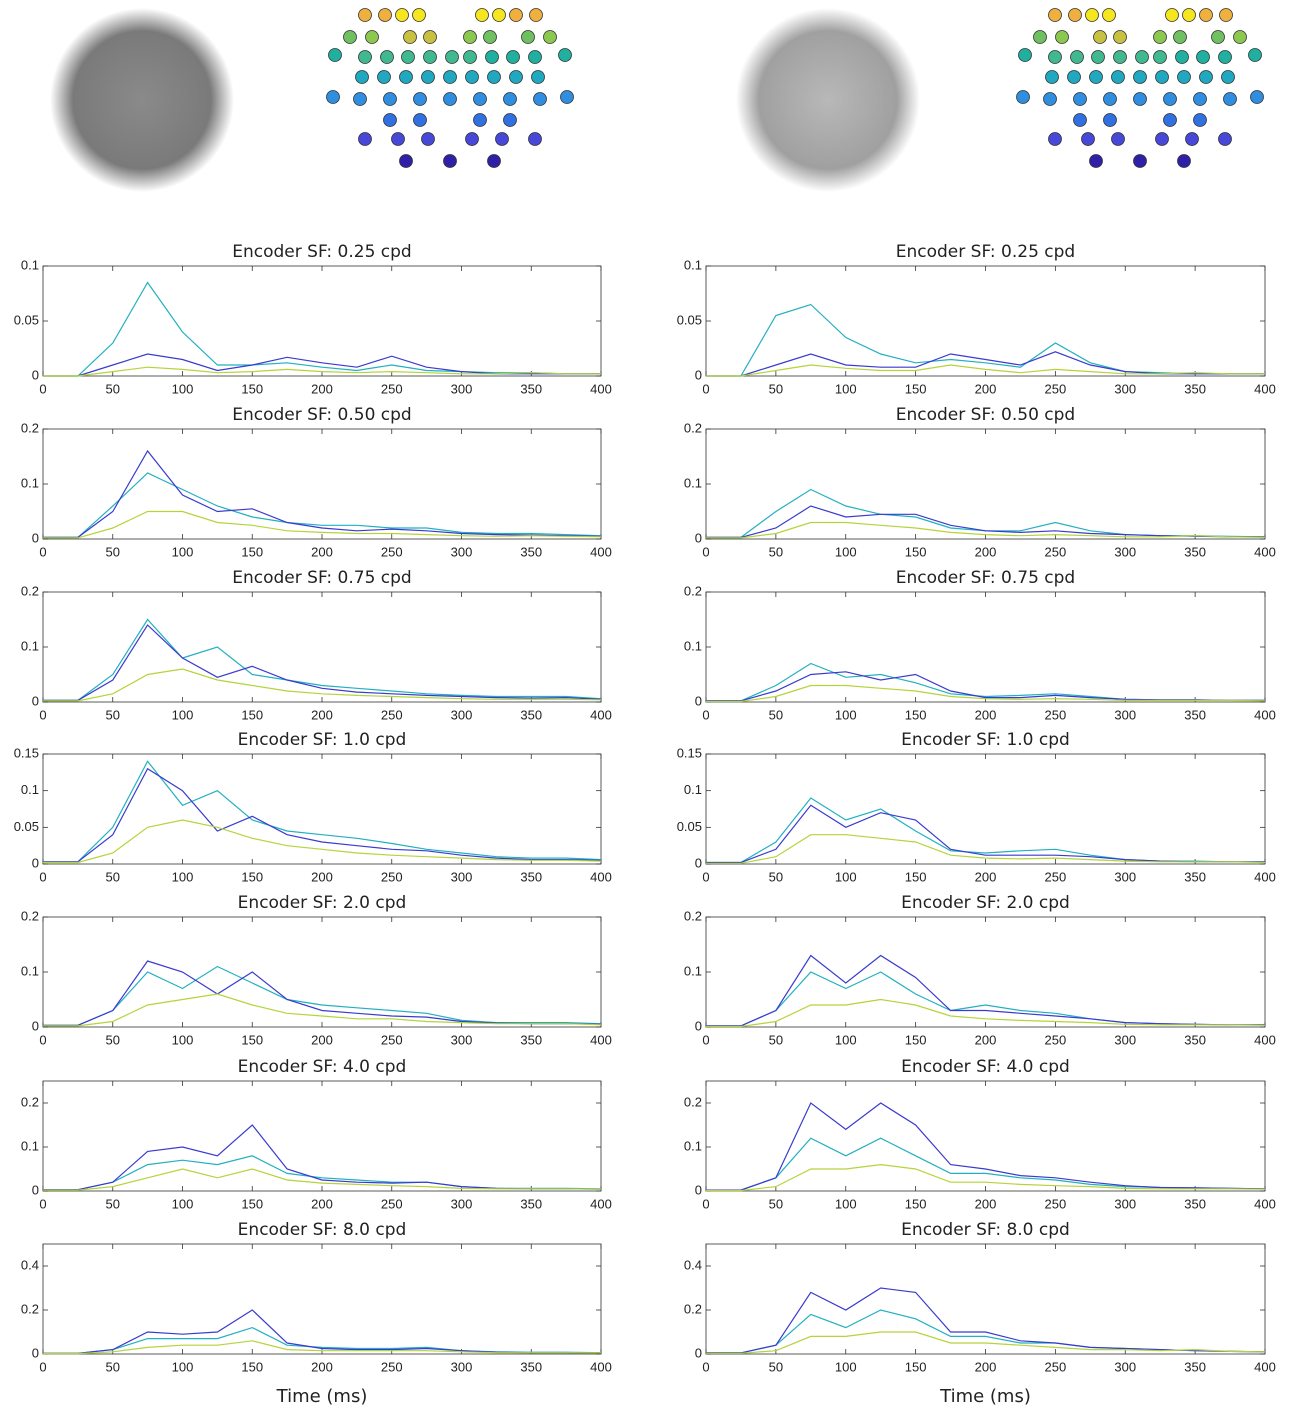 The image size is (1293, 1412). I want to click on chart-title: Encoder SF: 8.0 cpd, so click(985, 1230).